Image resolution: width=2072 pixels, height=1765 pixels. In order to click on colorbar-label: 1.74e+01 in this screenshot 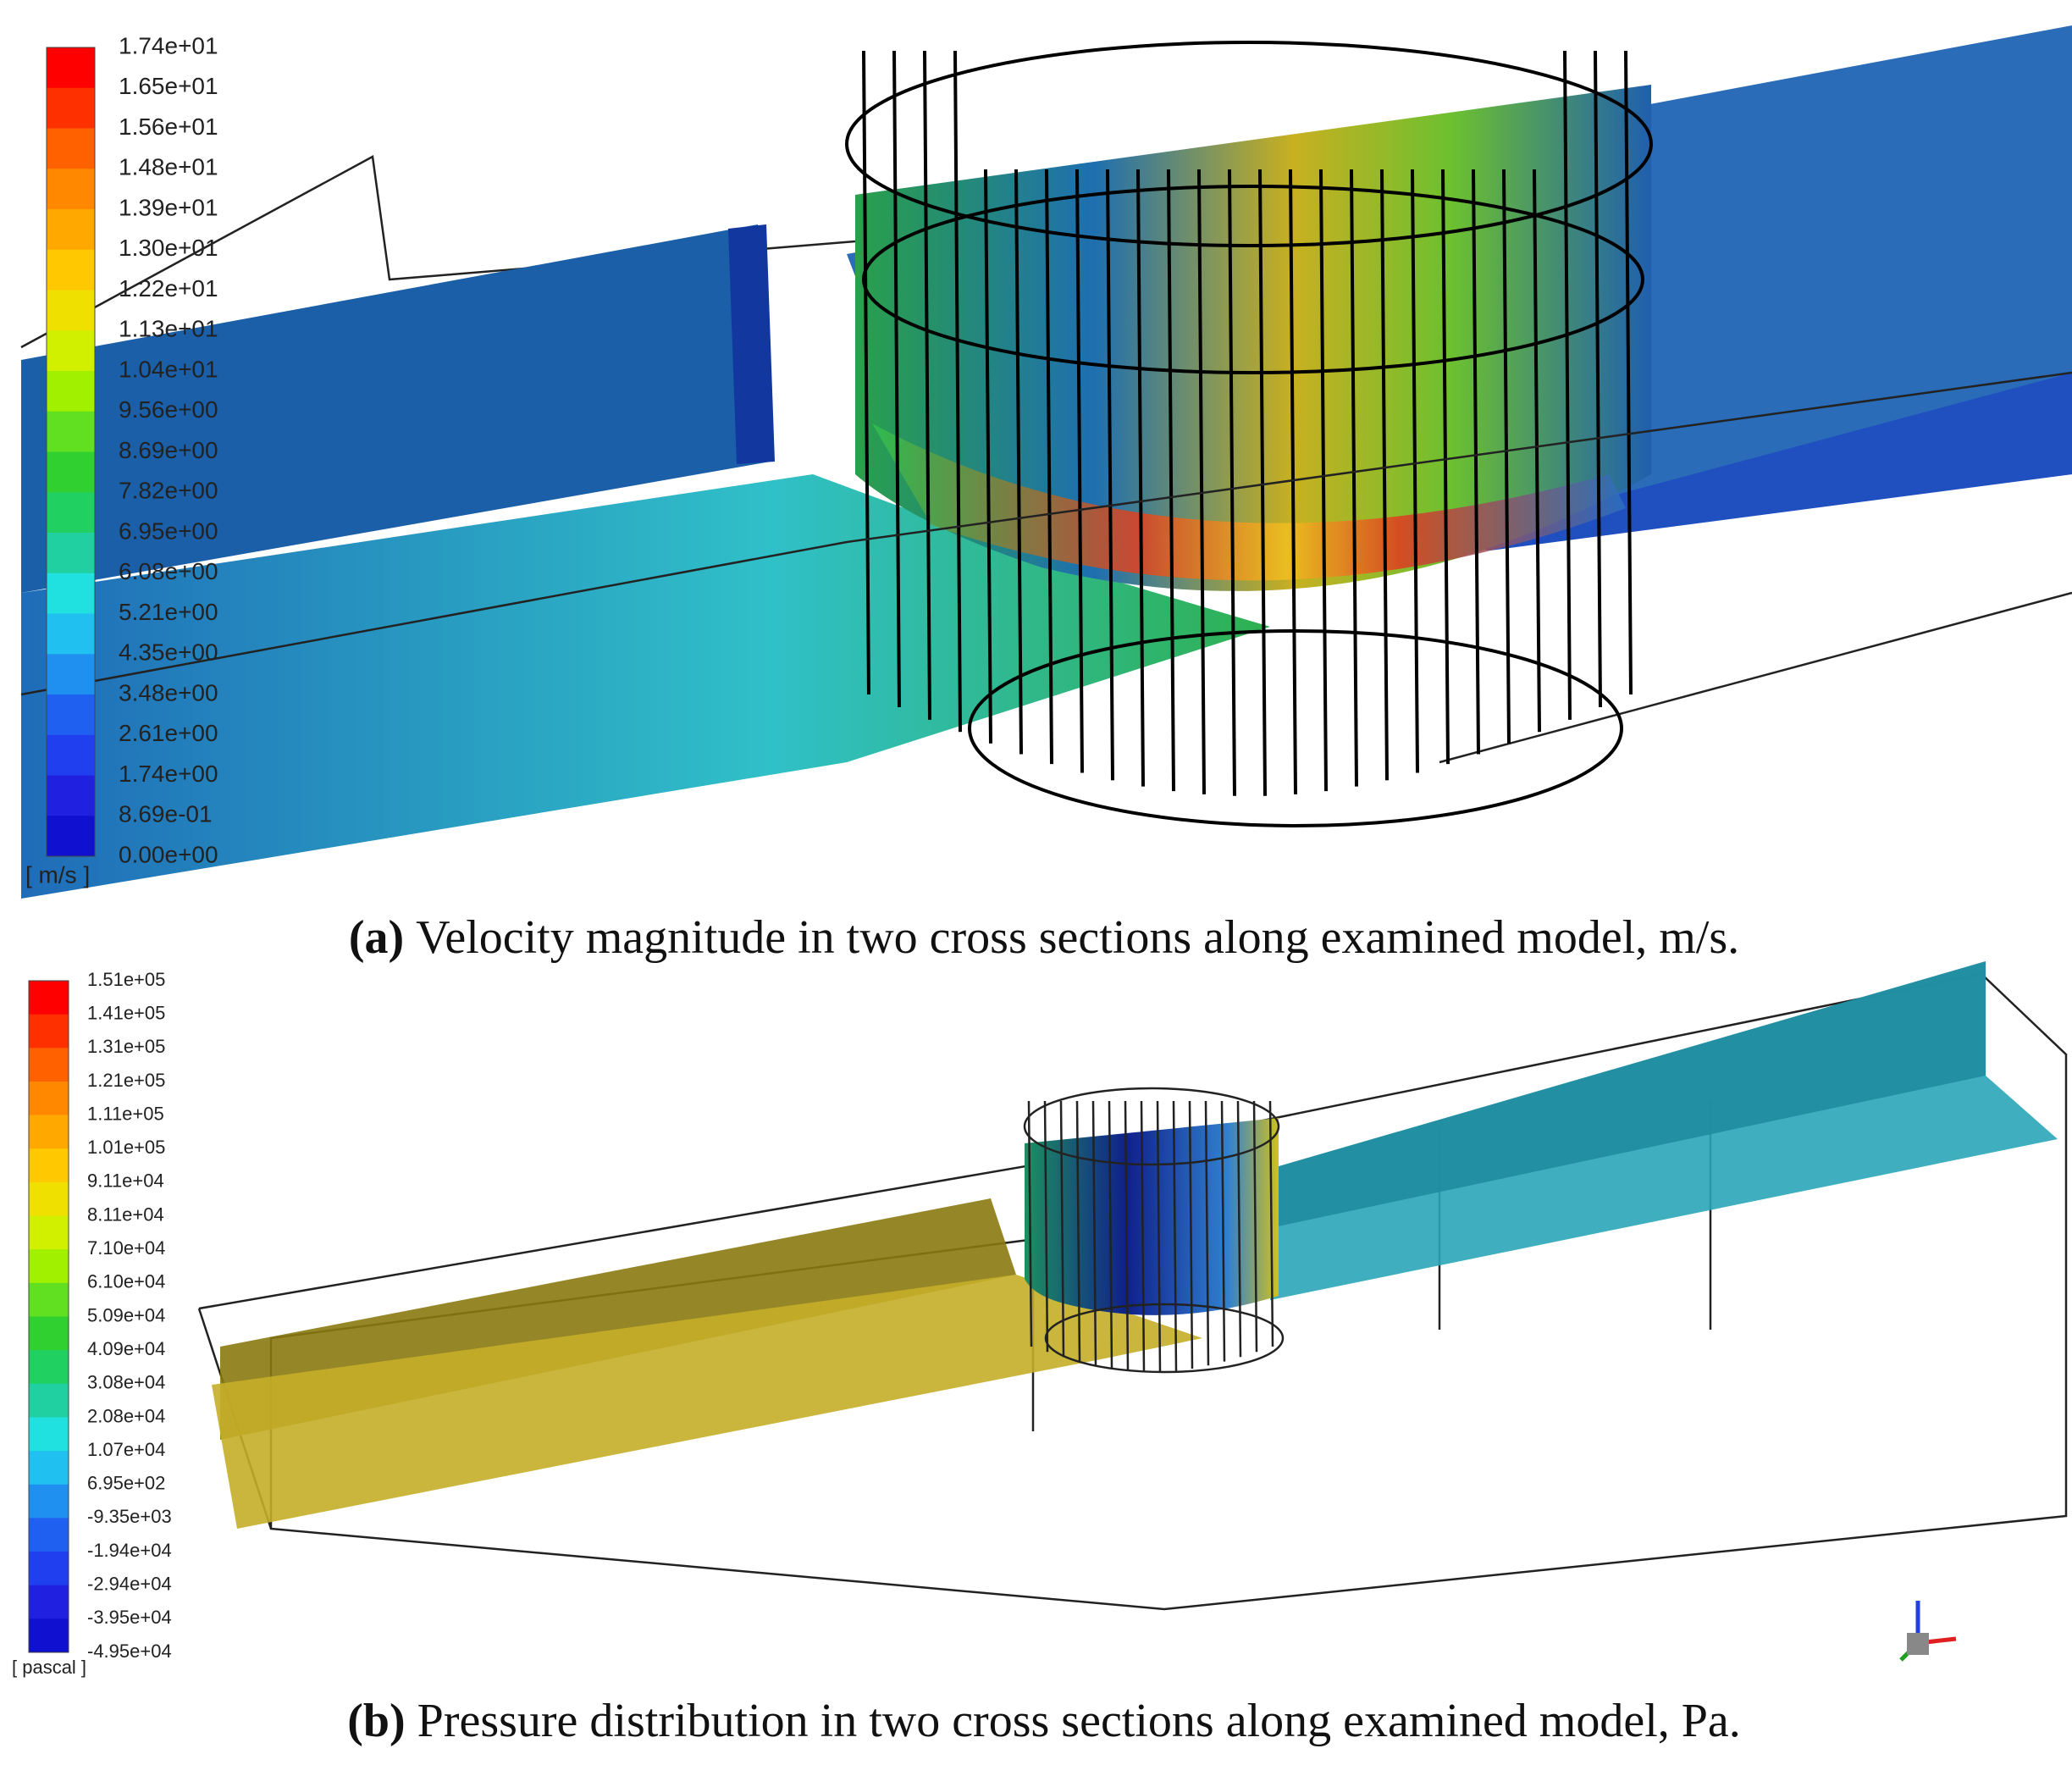, I will do `click(168, 45)`.